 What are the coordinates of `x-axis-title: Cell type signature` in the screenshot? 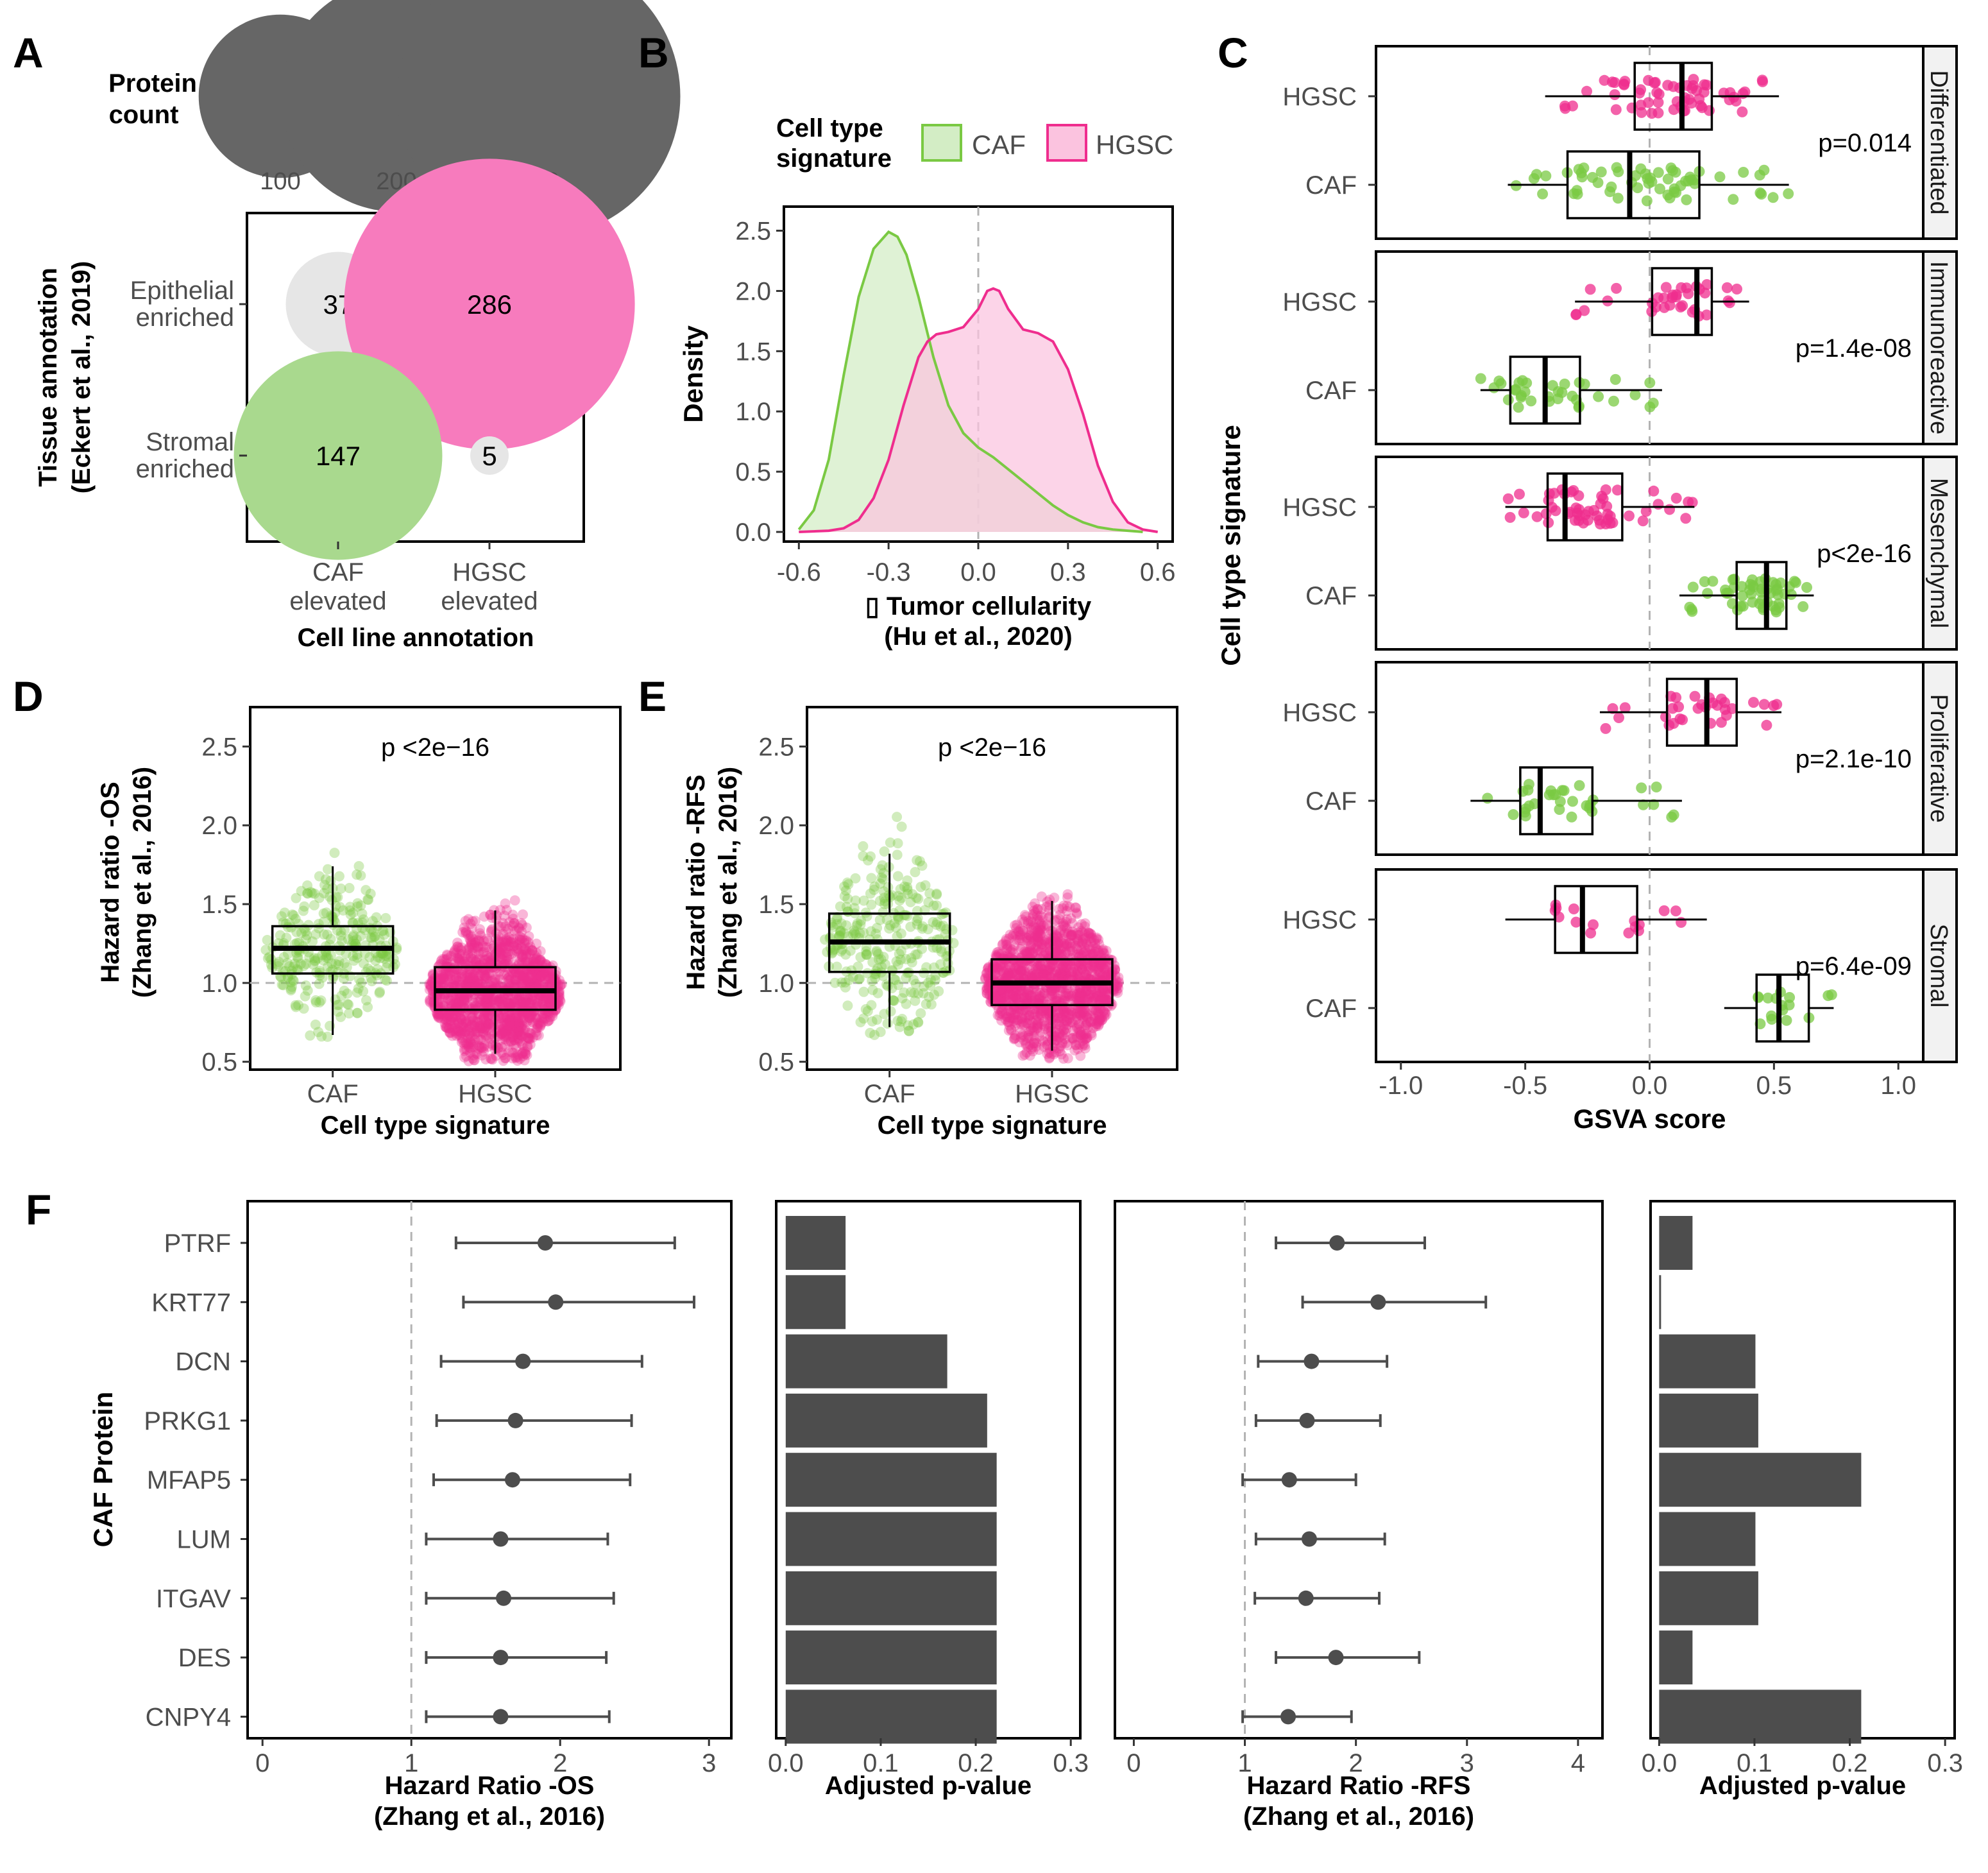 It's located at (435, 1125).